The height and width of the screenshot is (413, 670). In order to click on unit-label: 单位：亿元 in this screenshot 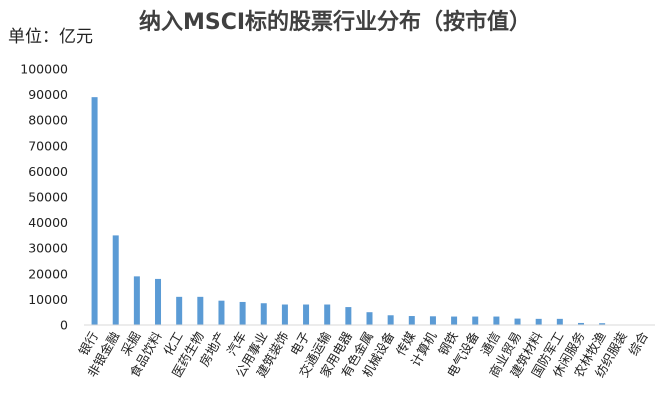, I will do `click(50, 37)`.